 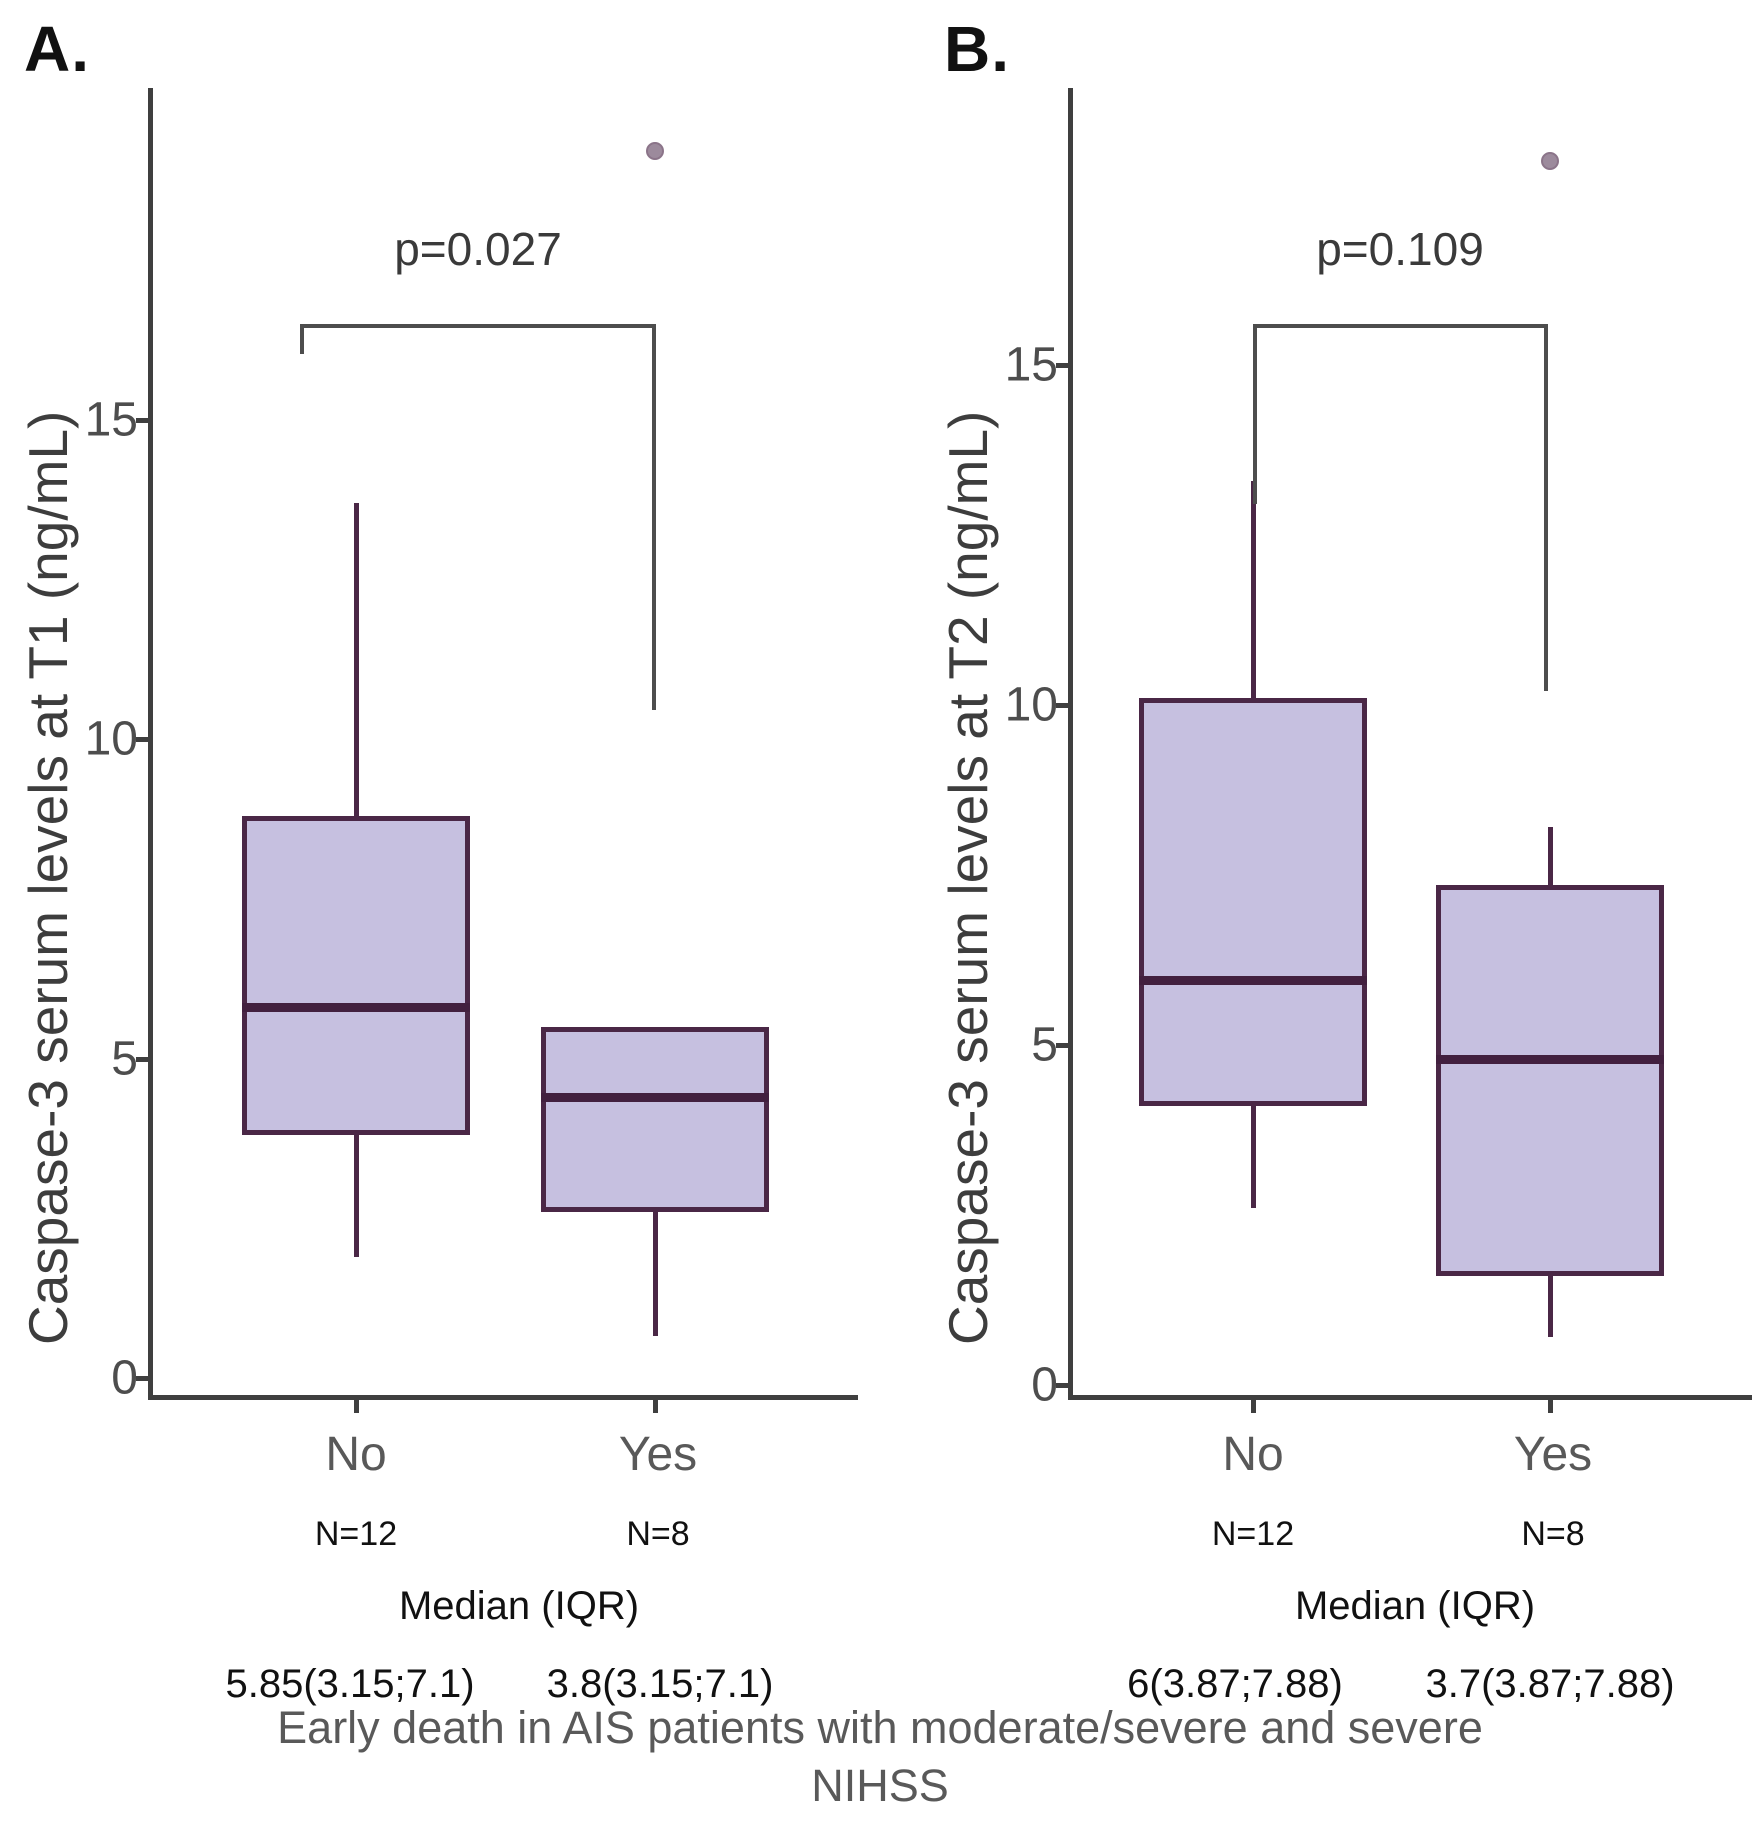 What do you see at coordinates (478, 326) in the screenshot?
I see `panel-a-significance-bar` at bounding box center [478, 326].